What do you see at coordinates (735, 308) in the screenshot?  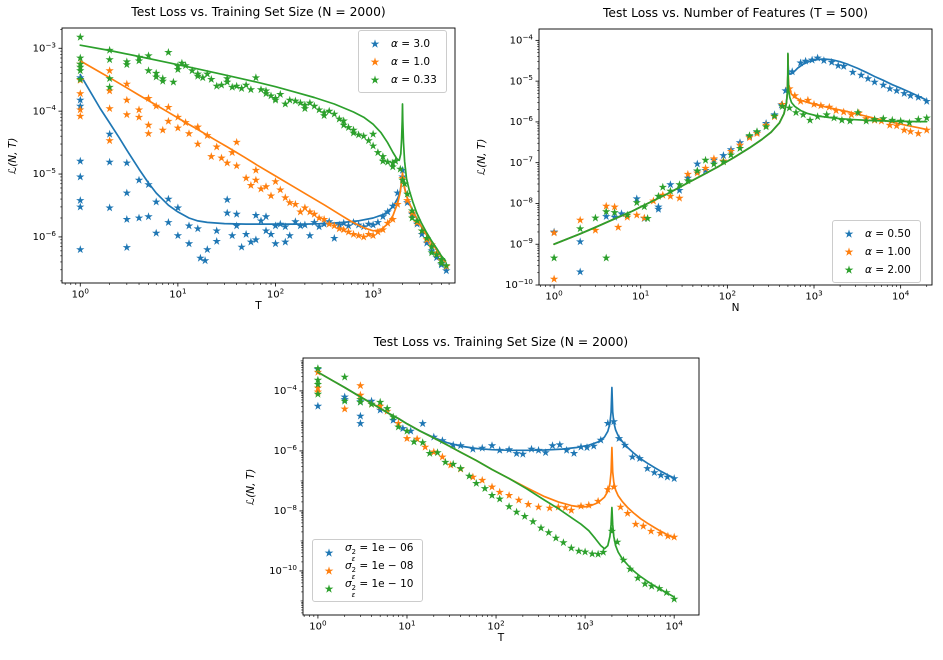 I see `x-axis-label: N` at bounding box center [735, 308].